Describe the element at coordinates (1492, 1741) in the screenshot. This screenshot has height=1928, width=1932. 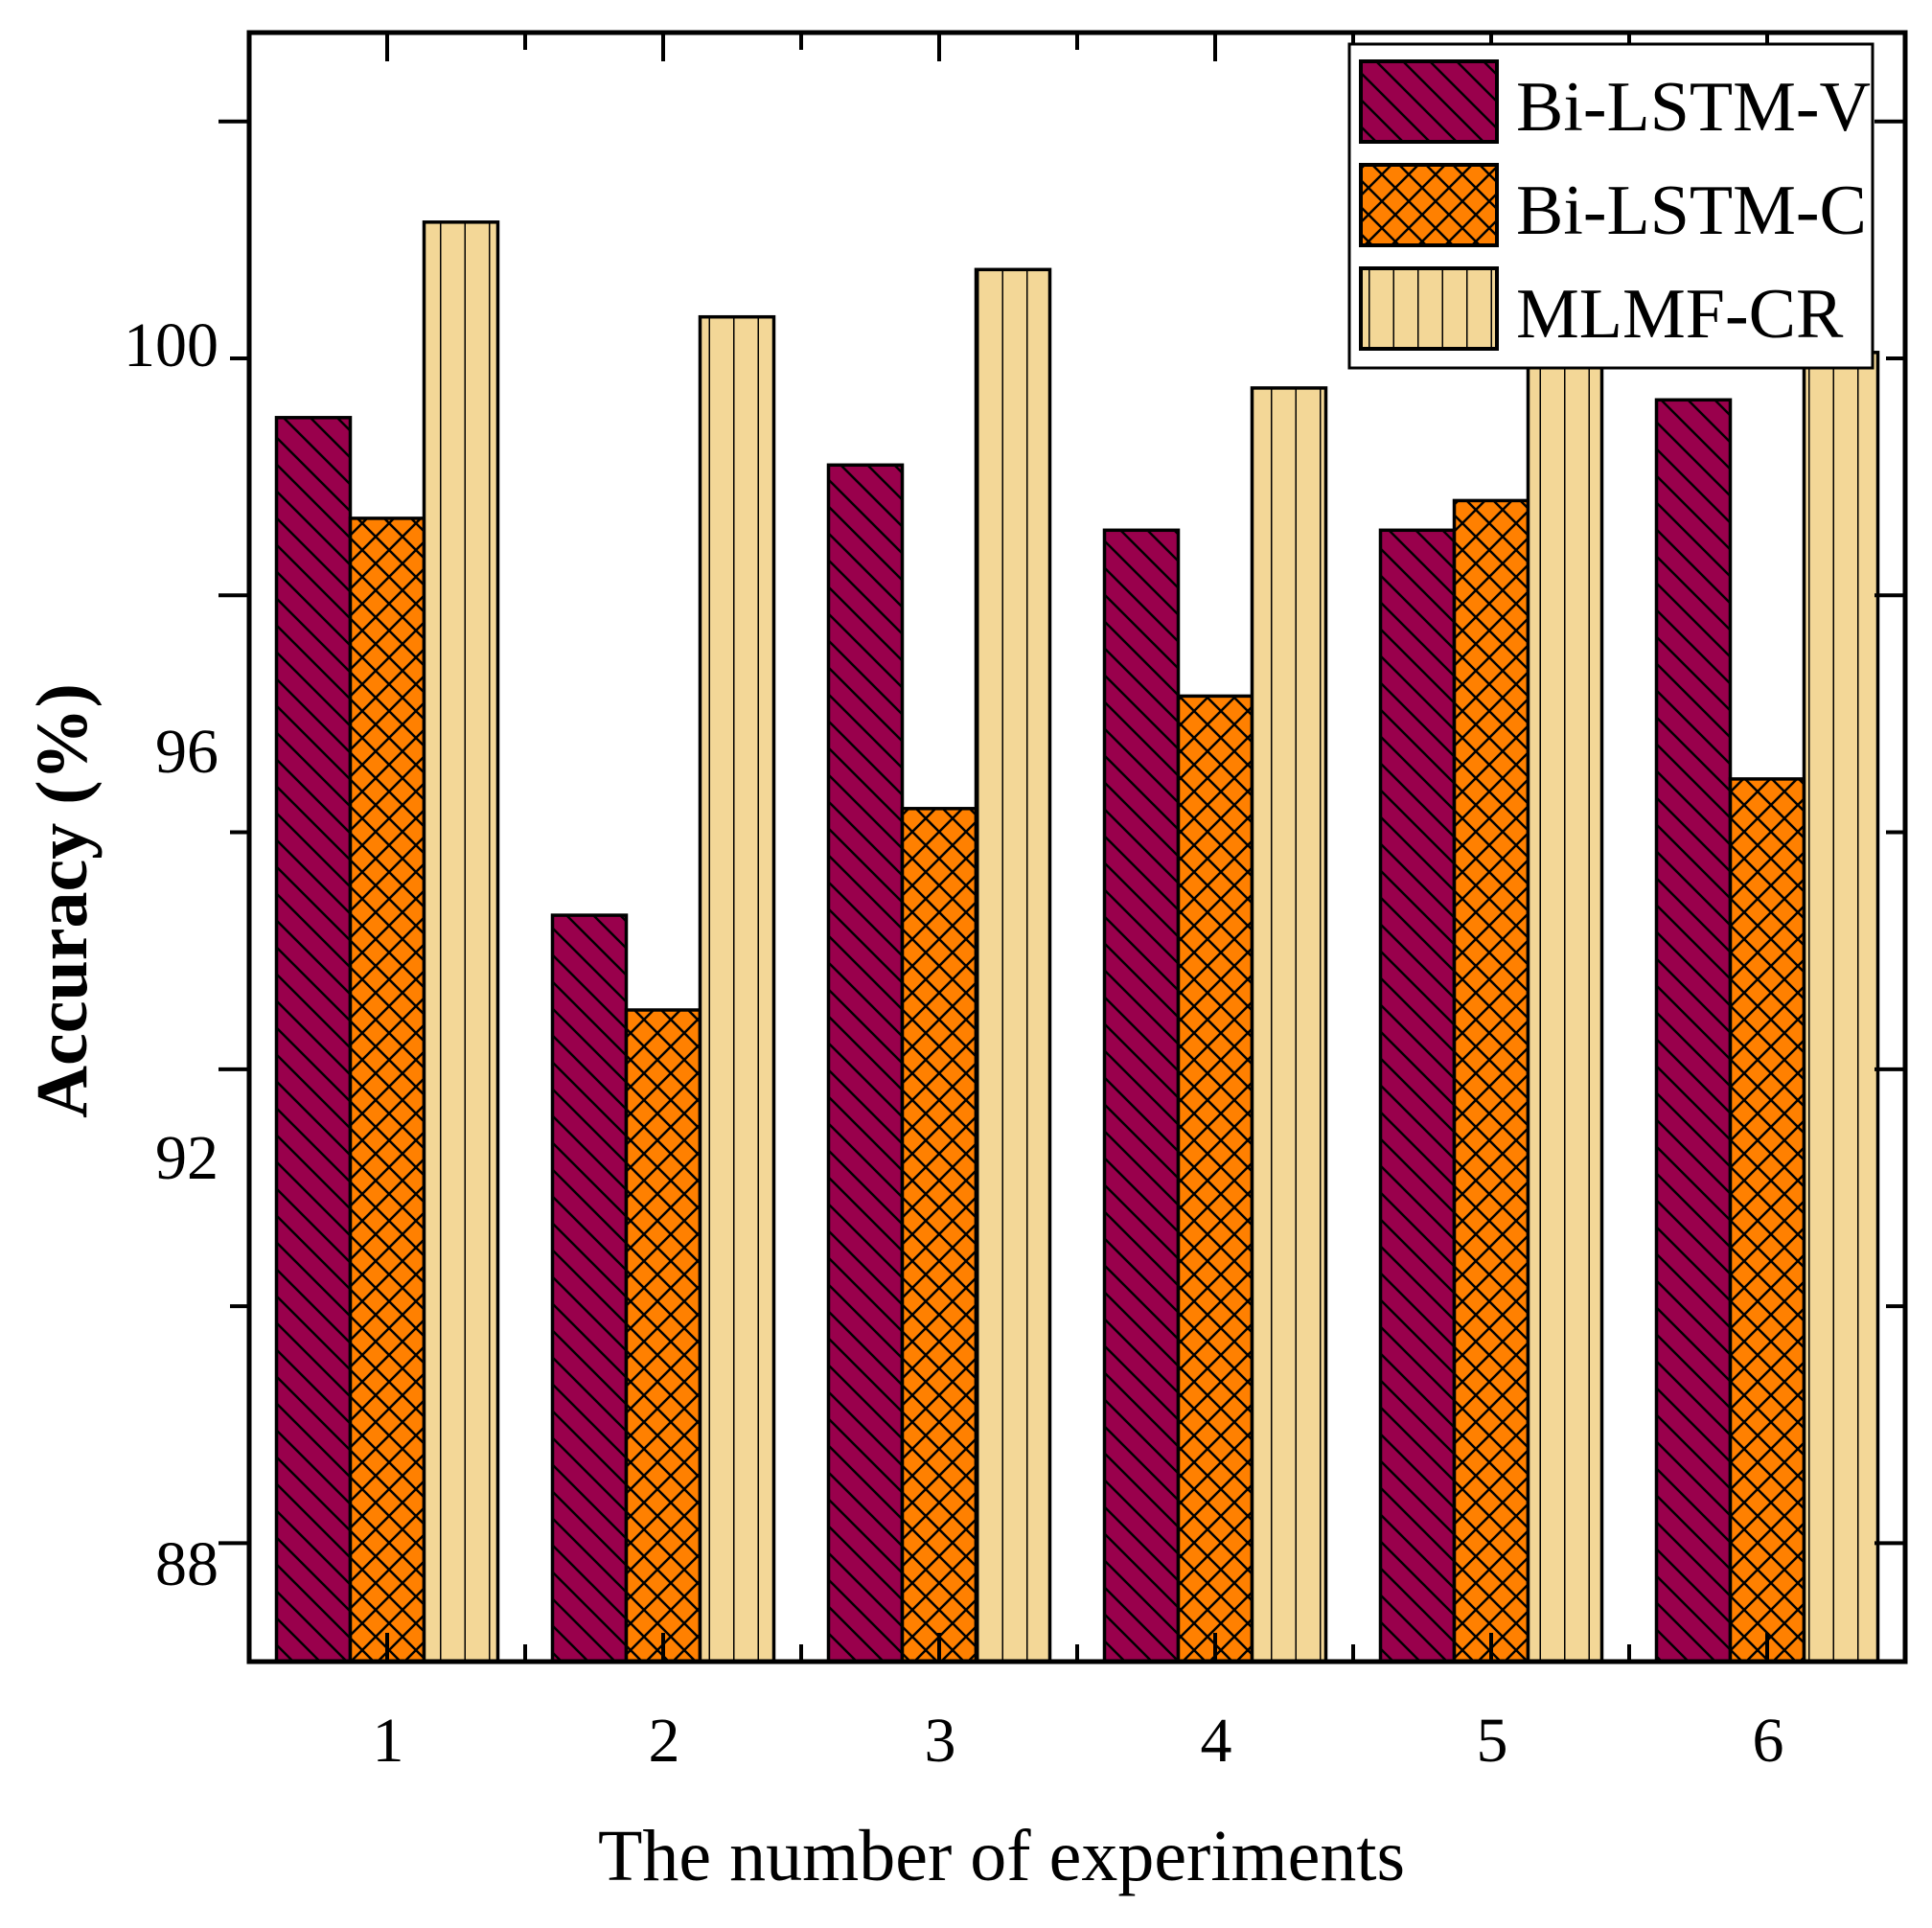
I see `x-tick-label: 5` at that location.